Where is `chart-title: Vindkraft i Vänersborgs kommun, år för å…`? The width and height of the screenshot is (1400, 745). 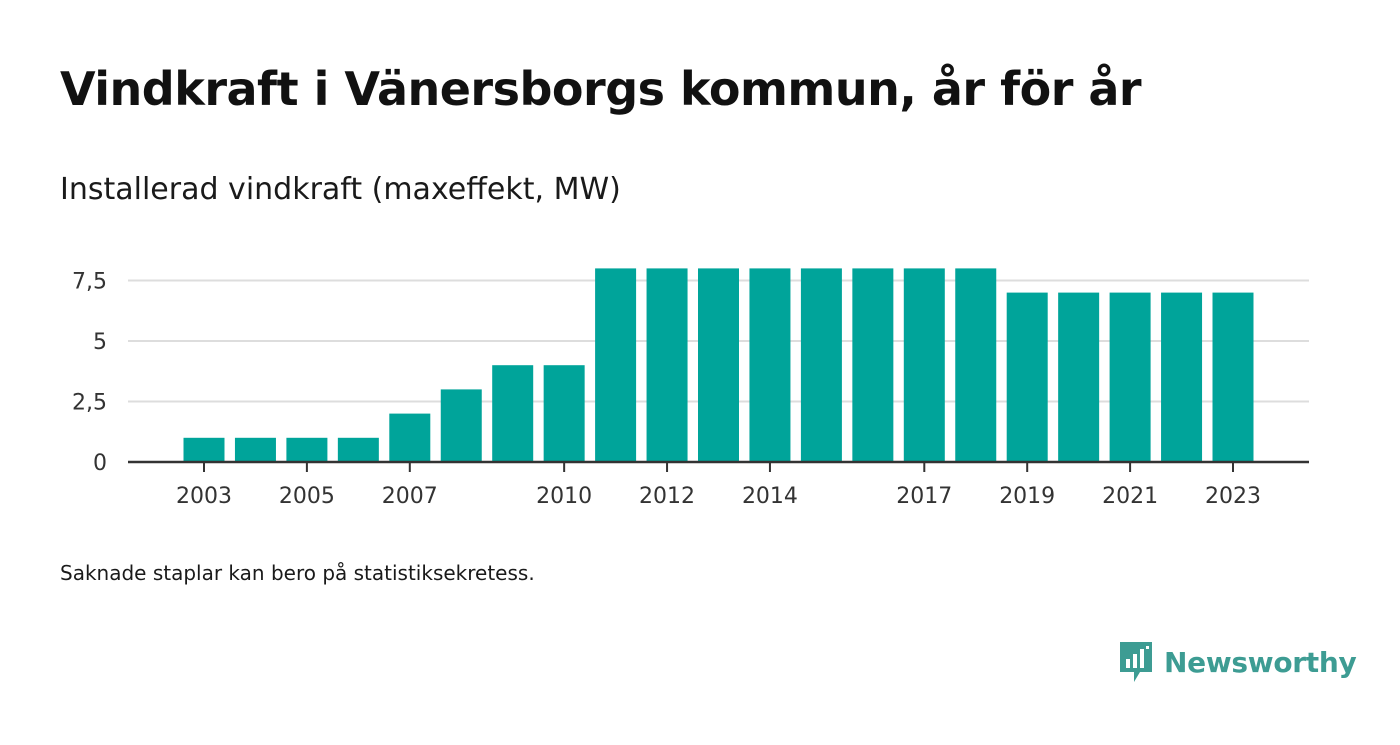 chart-title: Vindkraft i Vänersborgs kommun, år för å… is located at coordinates (601, 89).